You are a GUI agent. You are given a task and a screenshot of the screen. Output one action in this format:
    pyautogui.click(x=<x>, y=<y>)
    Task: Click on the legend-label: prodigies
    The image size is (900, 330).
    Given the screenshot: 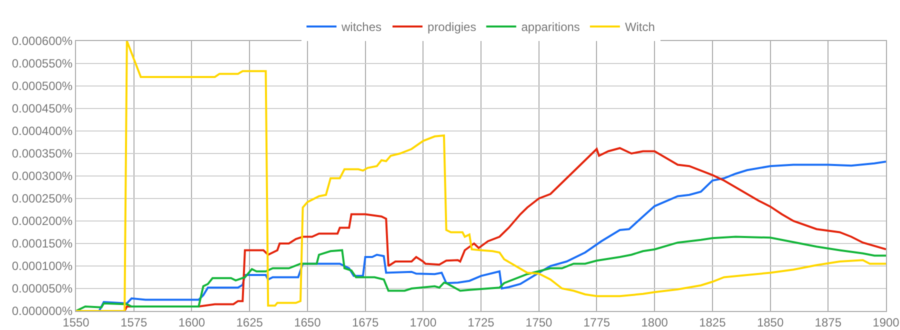 What is the action you would take?
    pyautogui.click(x=452, y=27)
    